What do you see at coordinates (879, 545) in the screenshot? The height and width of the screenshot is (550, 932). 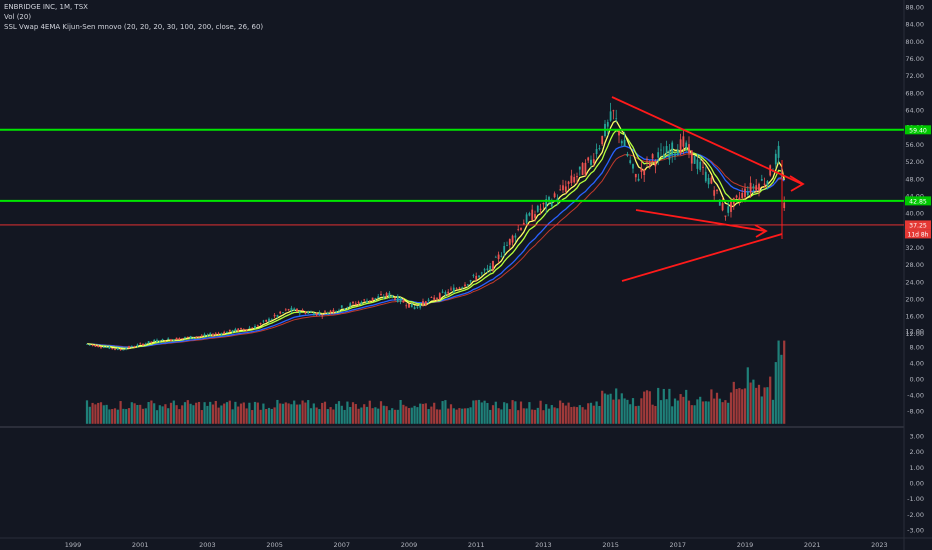 I see `time-axis-tick: 2023` at bounding box center [879, 545].